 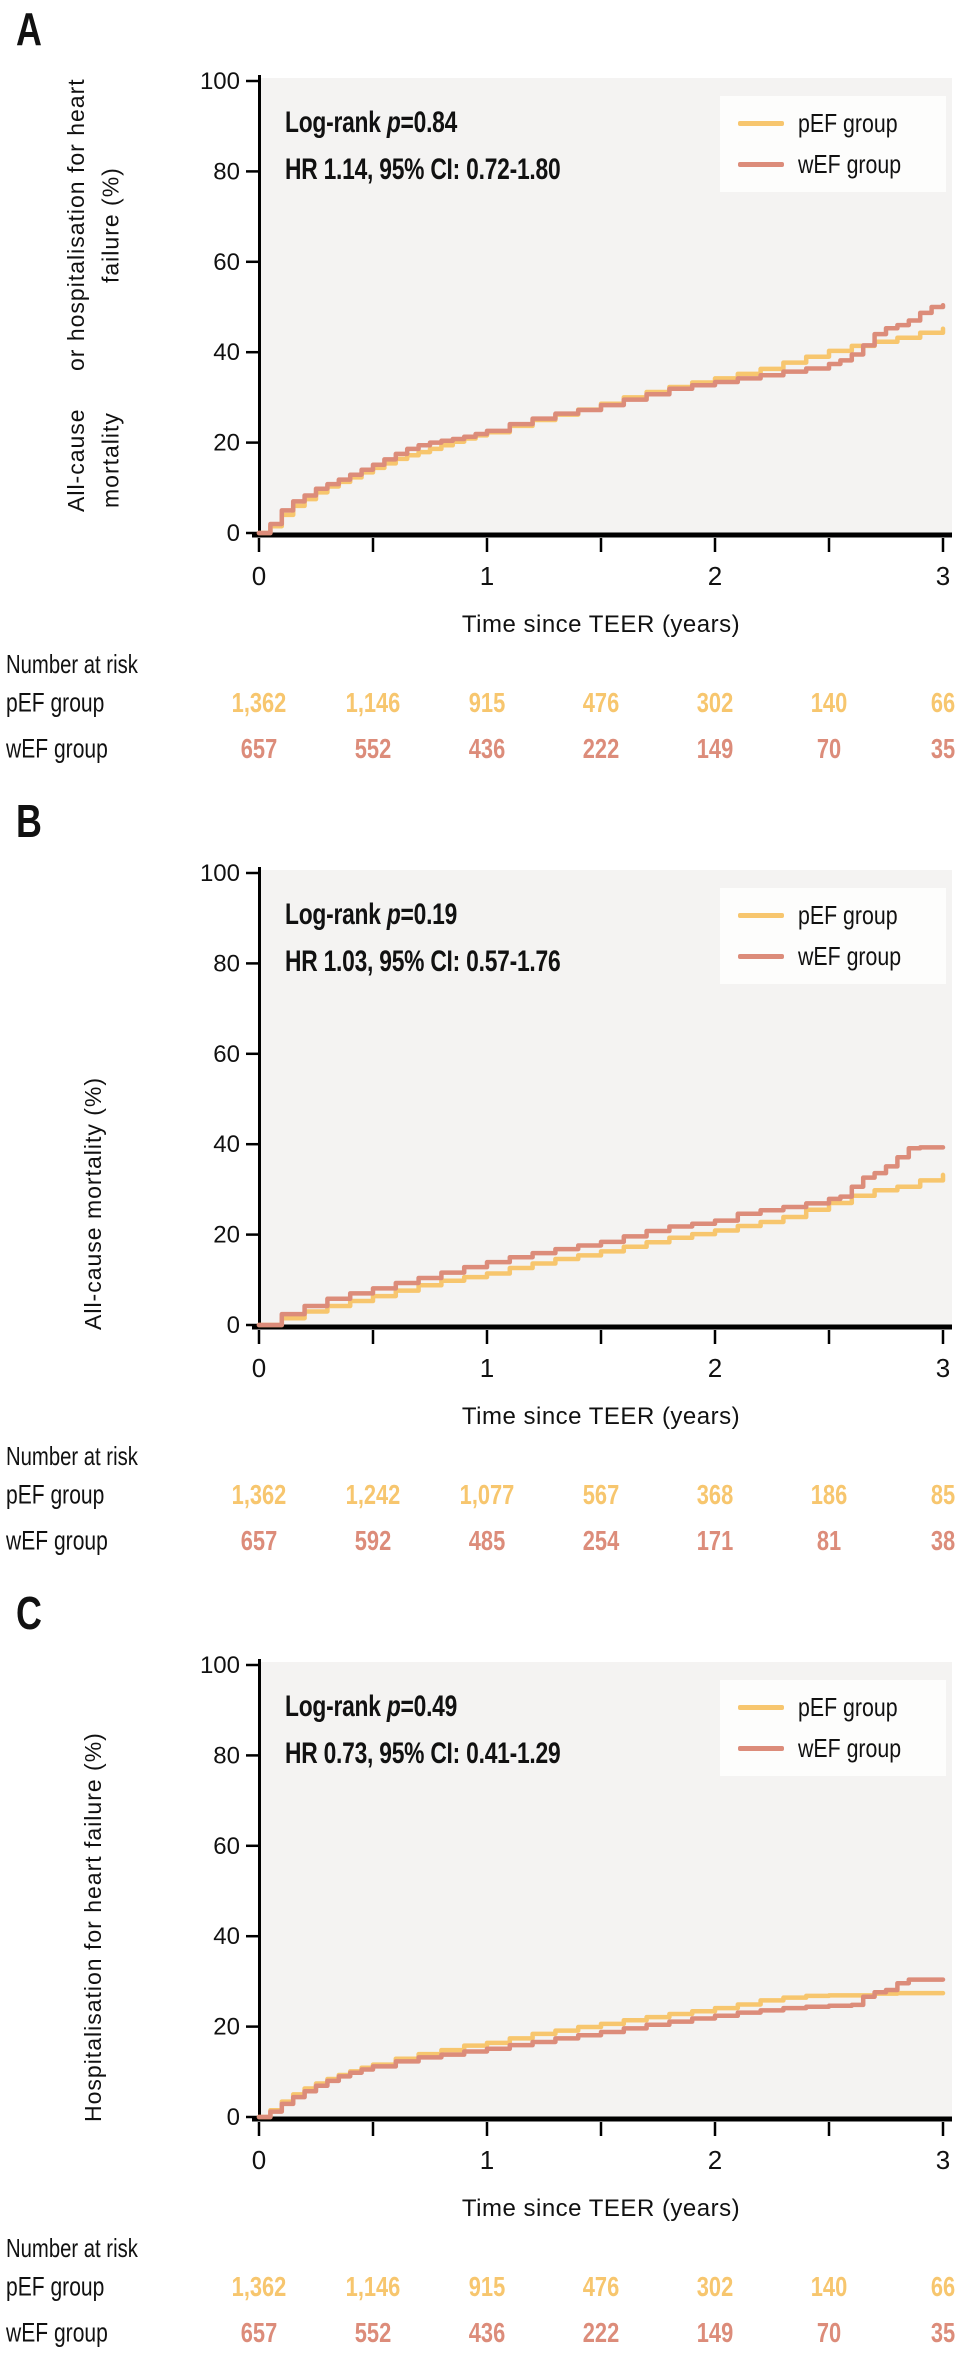 I want to click on legend: pEF group wEF group, so click(x=833, y=144).